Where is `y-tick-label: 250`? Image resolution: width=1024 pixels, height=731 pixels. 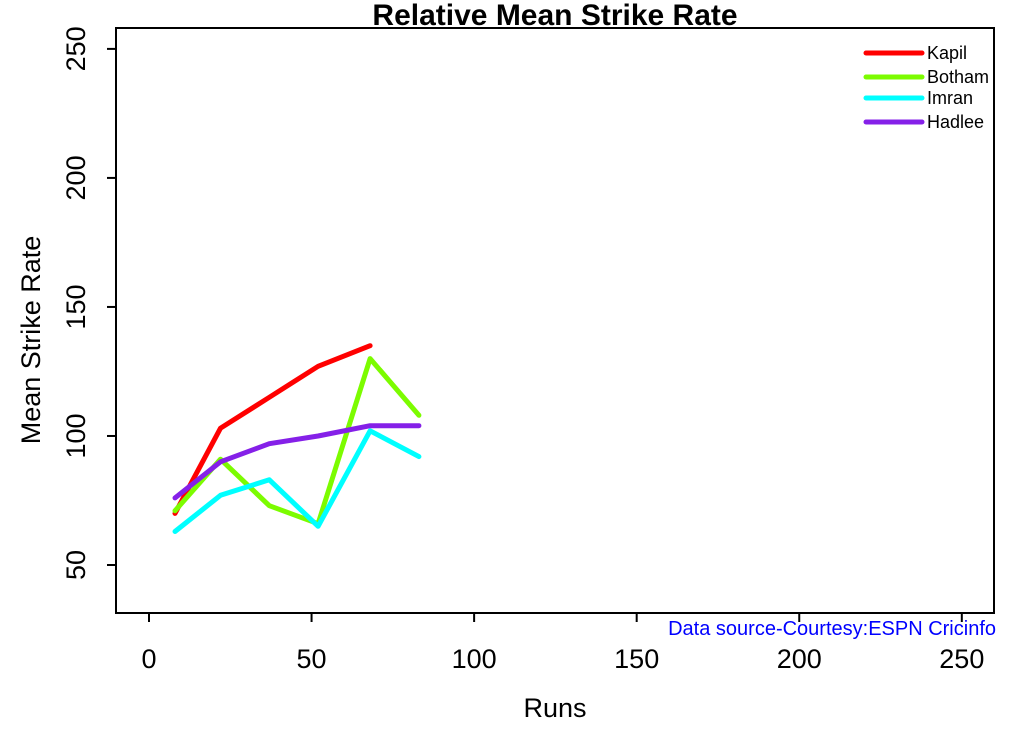 y-tick-label: 250 is located at coordinates (76, 48).